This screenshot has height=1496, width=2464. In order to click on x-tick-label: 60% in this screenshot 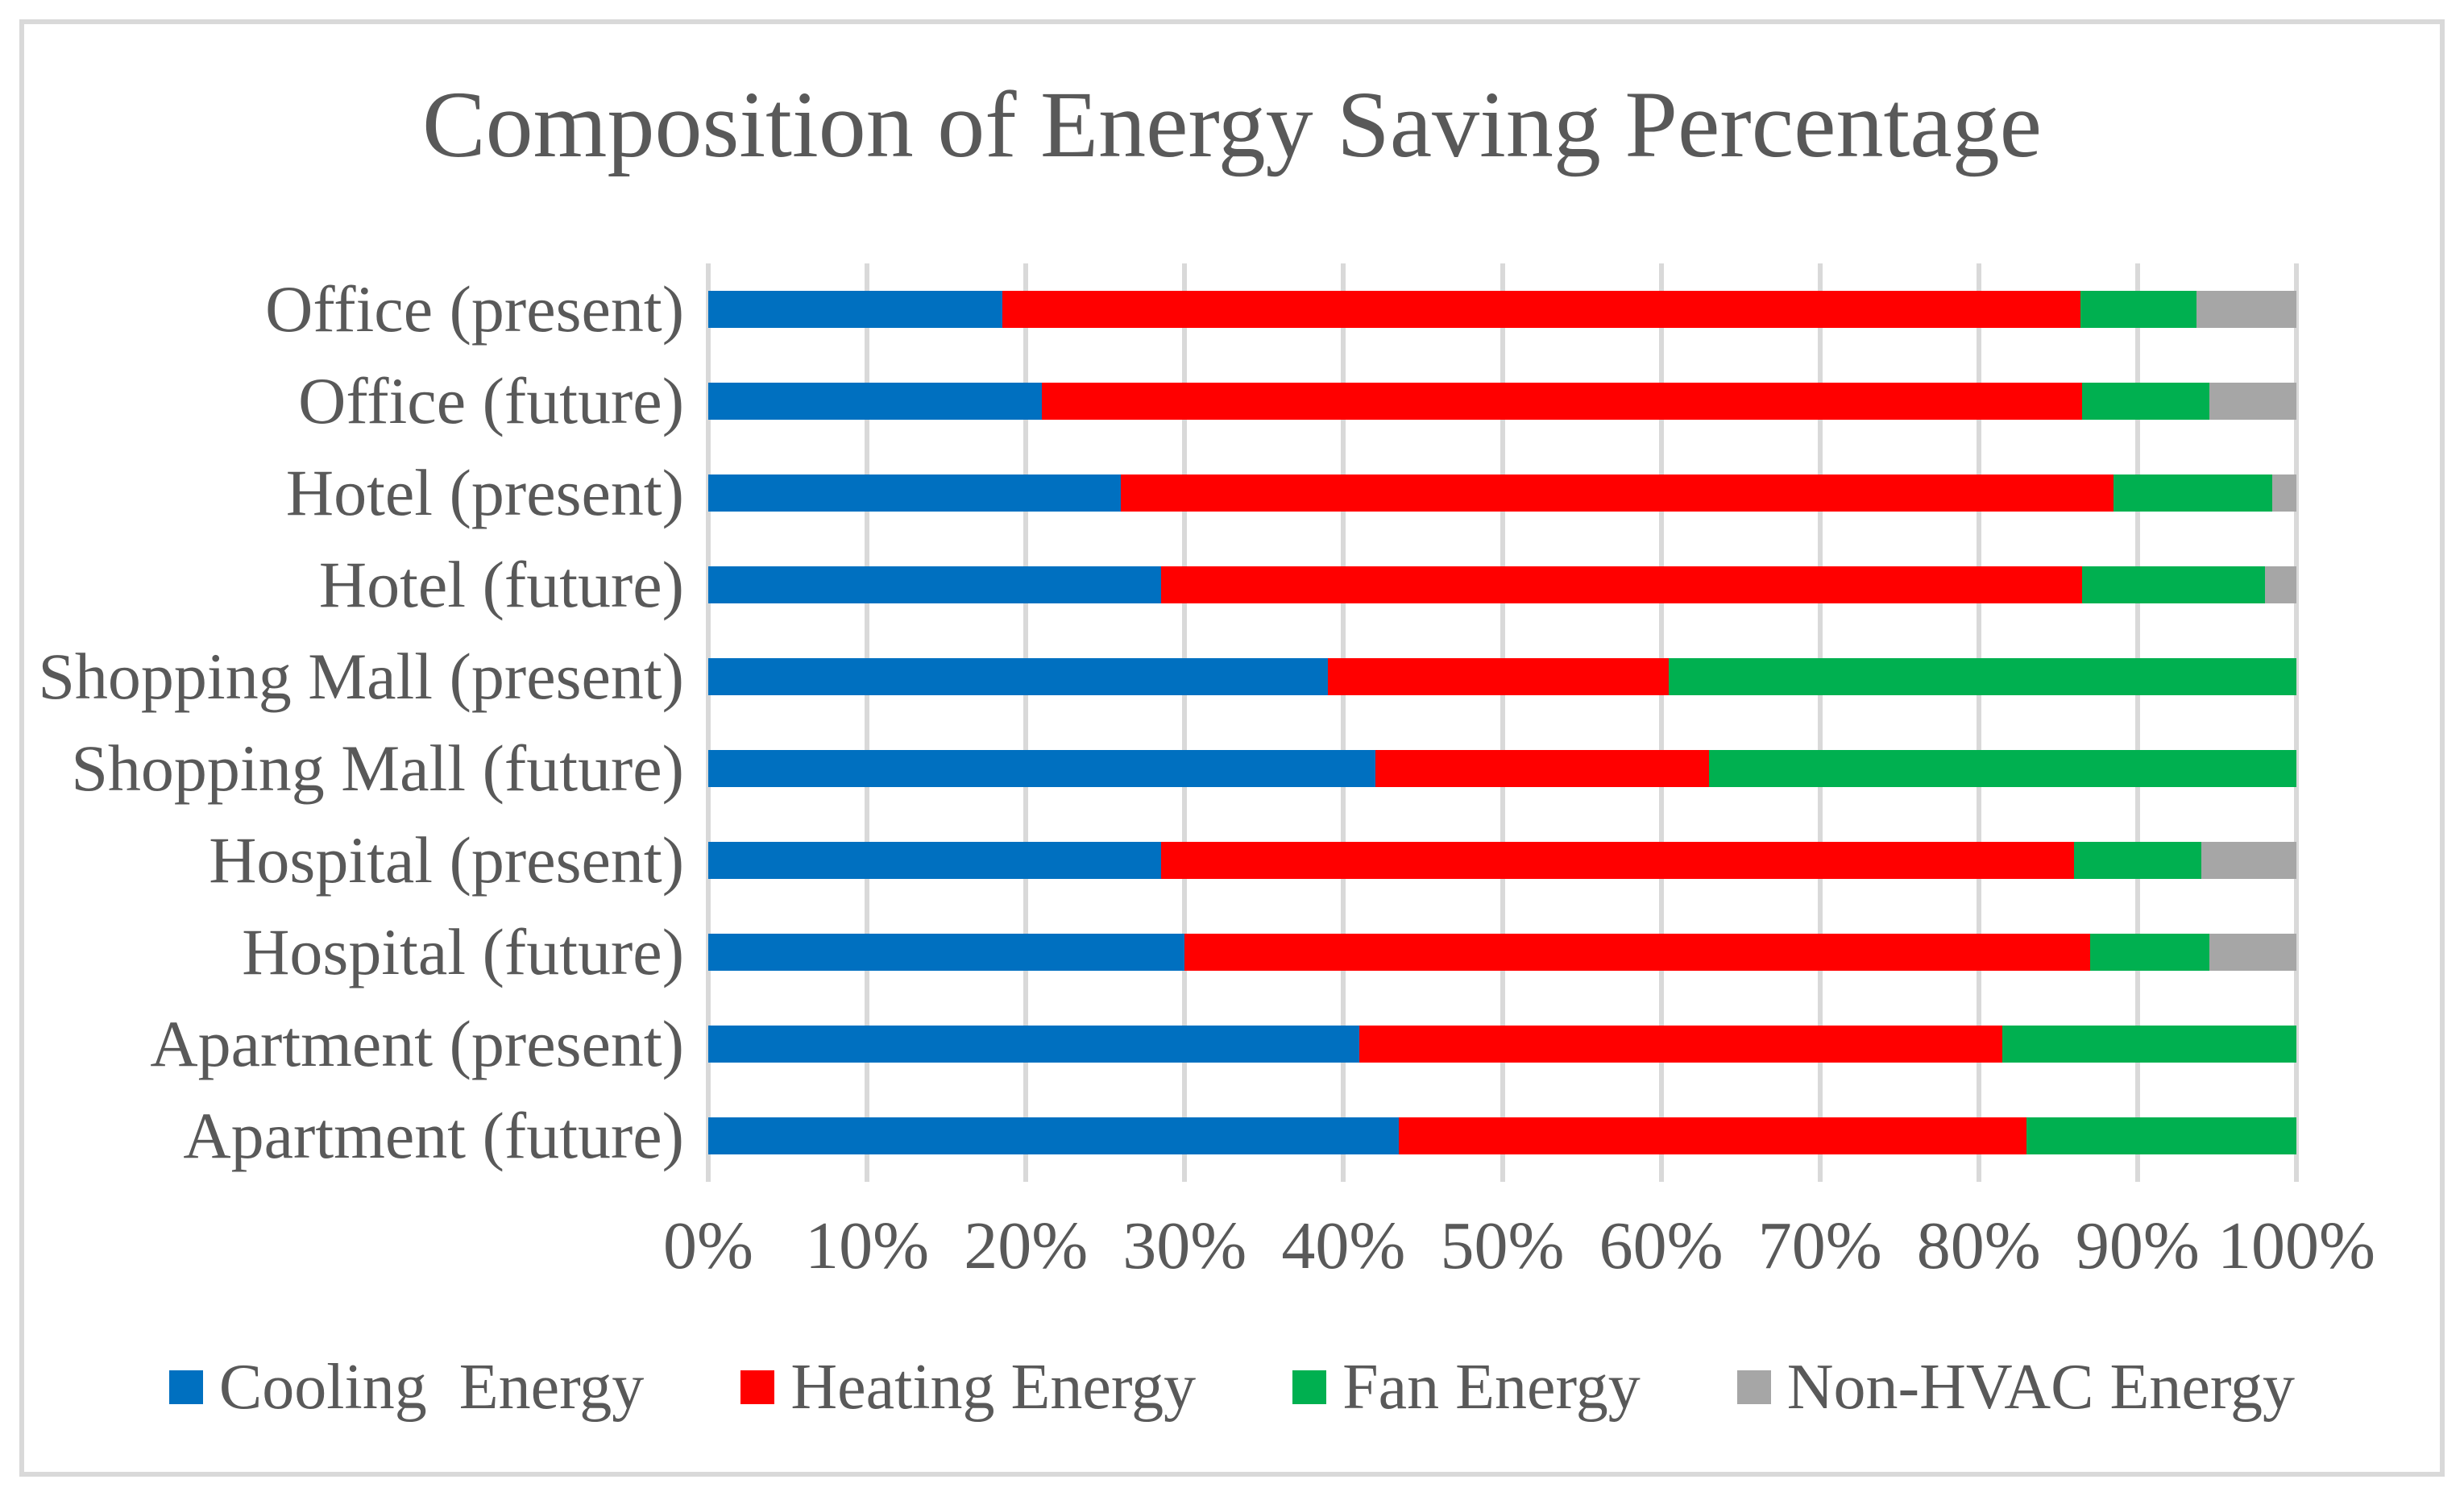, I will do `click(1661, 1245)`.